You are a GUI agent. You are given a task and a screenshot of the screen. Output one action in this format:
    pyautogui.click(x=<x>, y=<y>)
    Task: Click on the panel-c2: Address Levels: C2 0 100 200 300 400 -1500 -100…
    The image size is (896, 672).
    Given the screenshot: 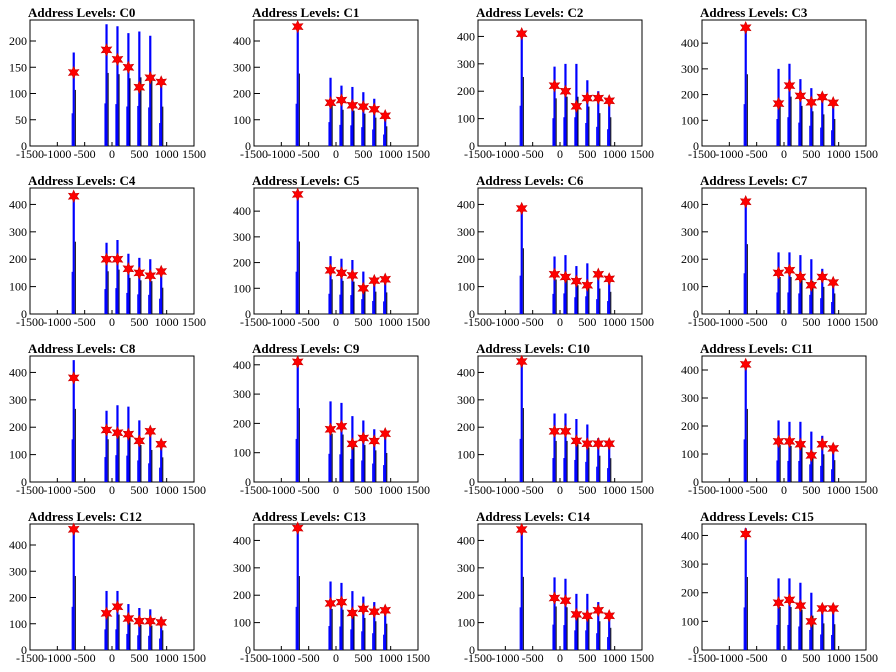 What is the action you would take?
    pyautogui.click(x=555, y=83)
    